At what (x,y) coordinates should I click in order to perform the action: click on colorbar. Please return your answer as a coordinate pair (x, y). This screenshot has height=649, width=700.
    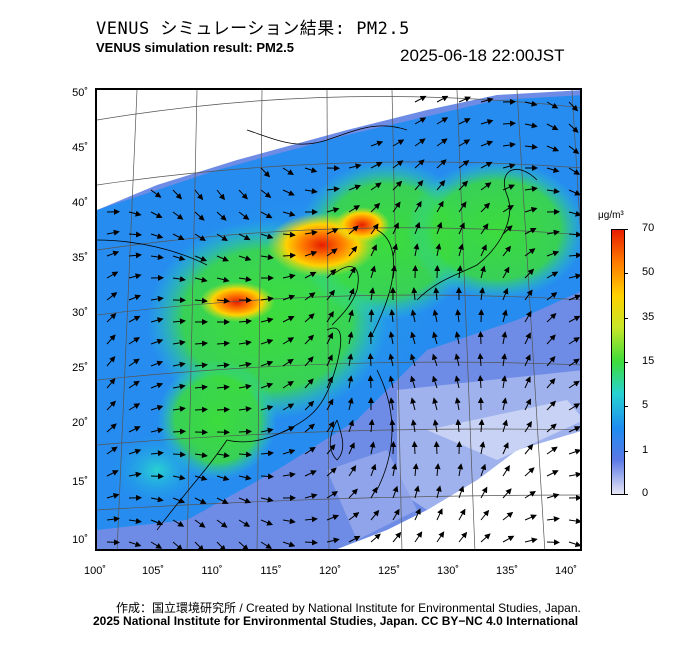
    Looking at the image, I should click on (618, 362).